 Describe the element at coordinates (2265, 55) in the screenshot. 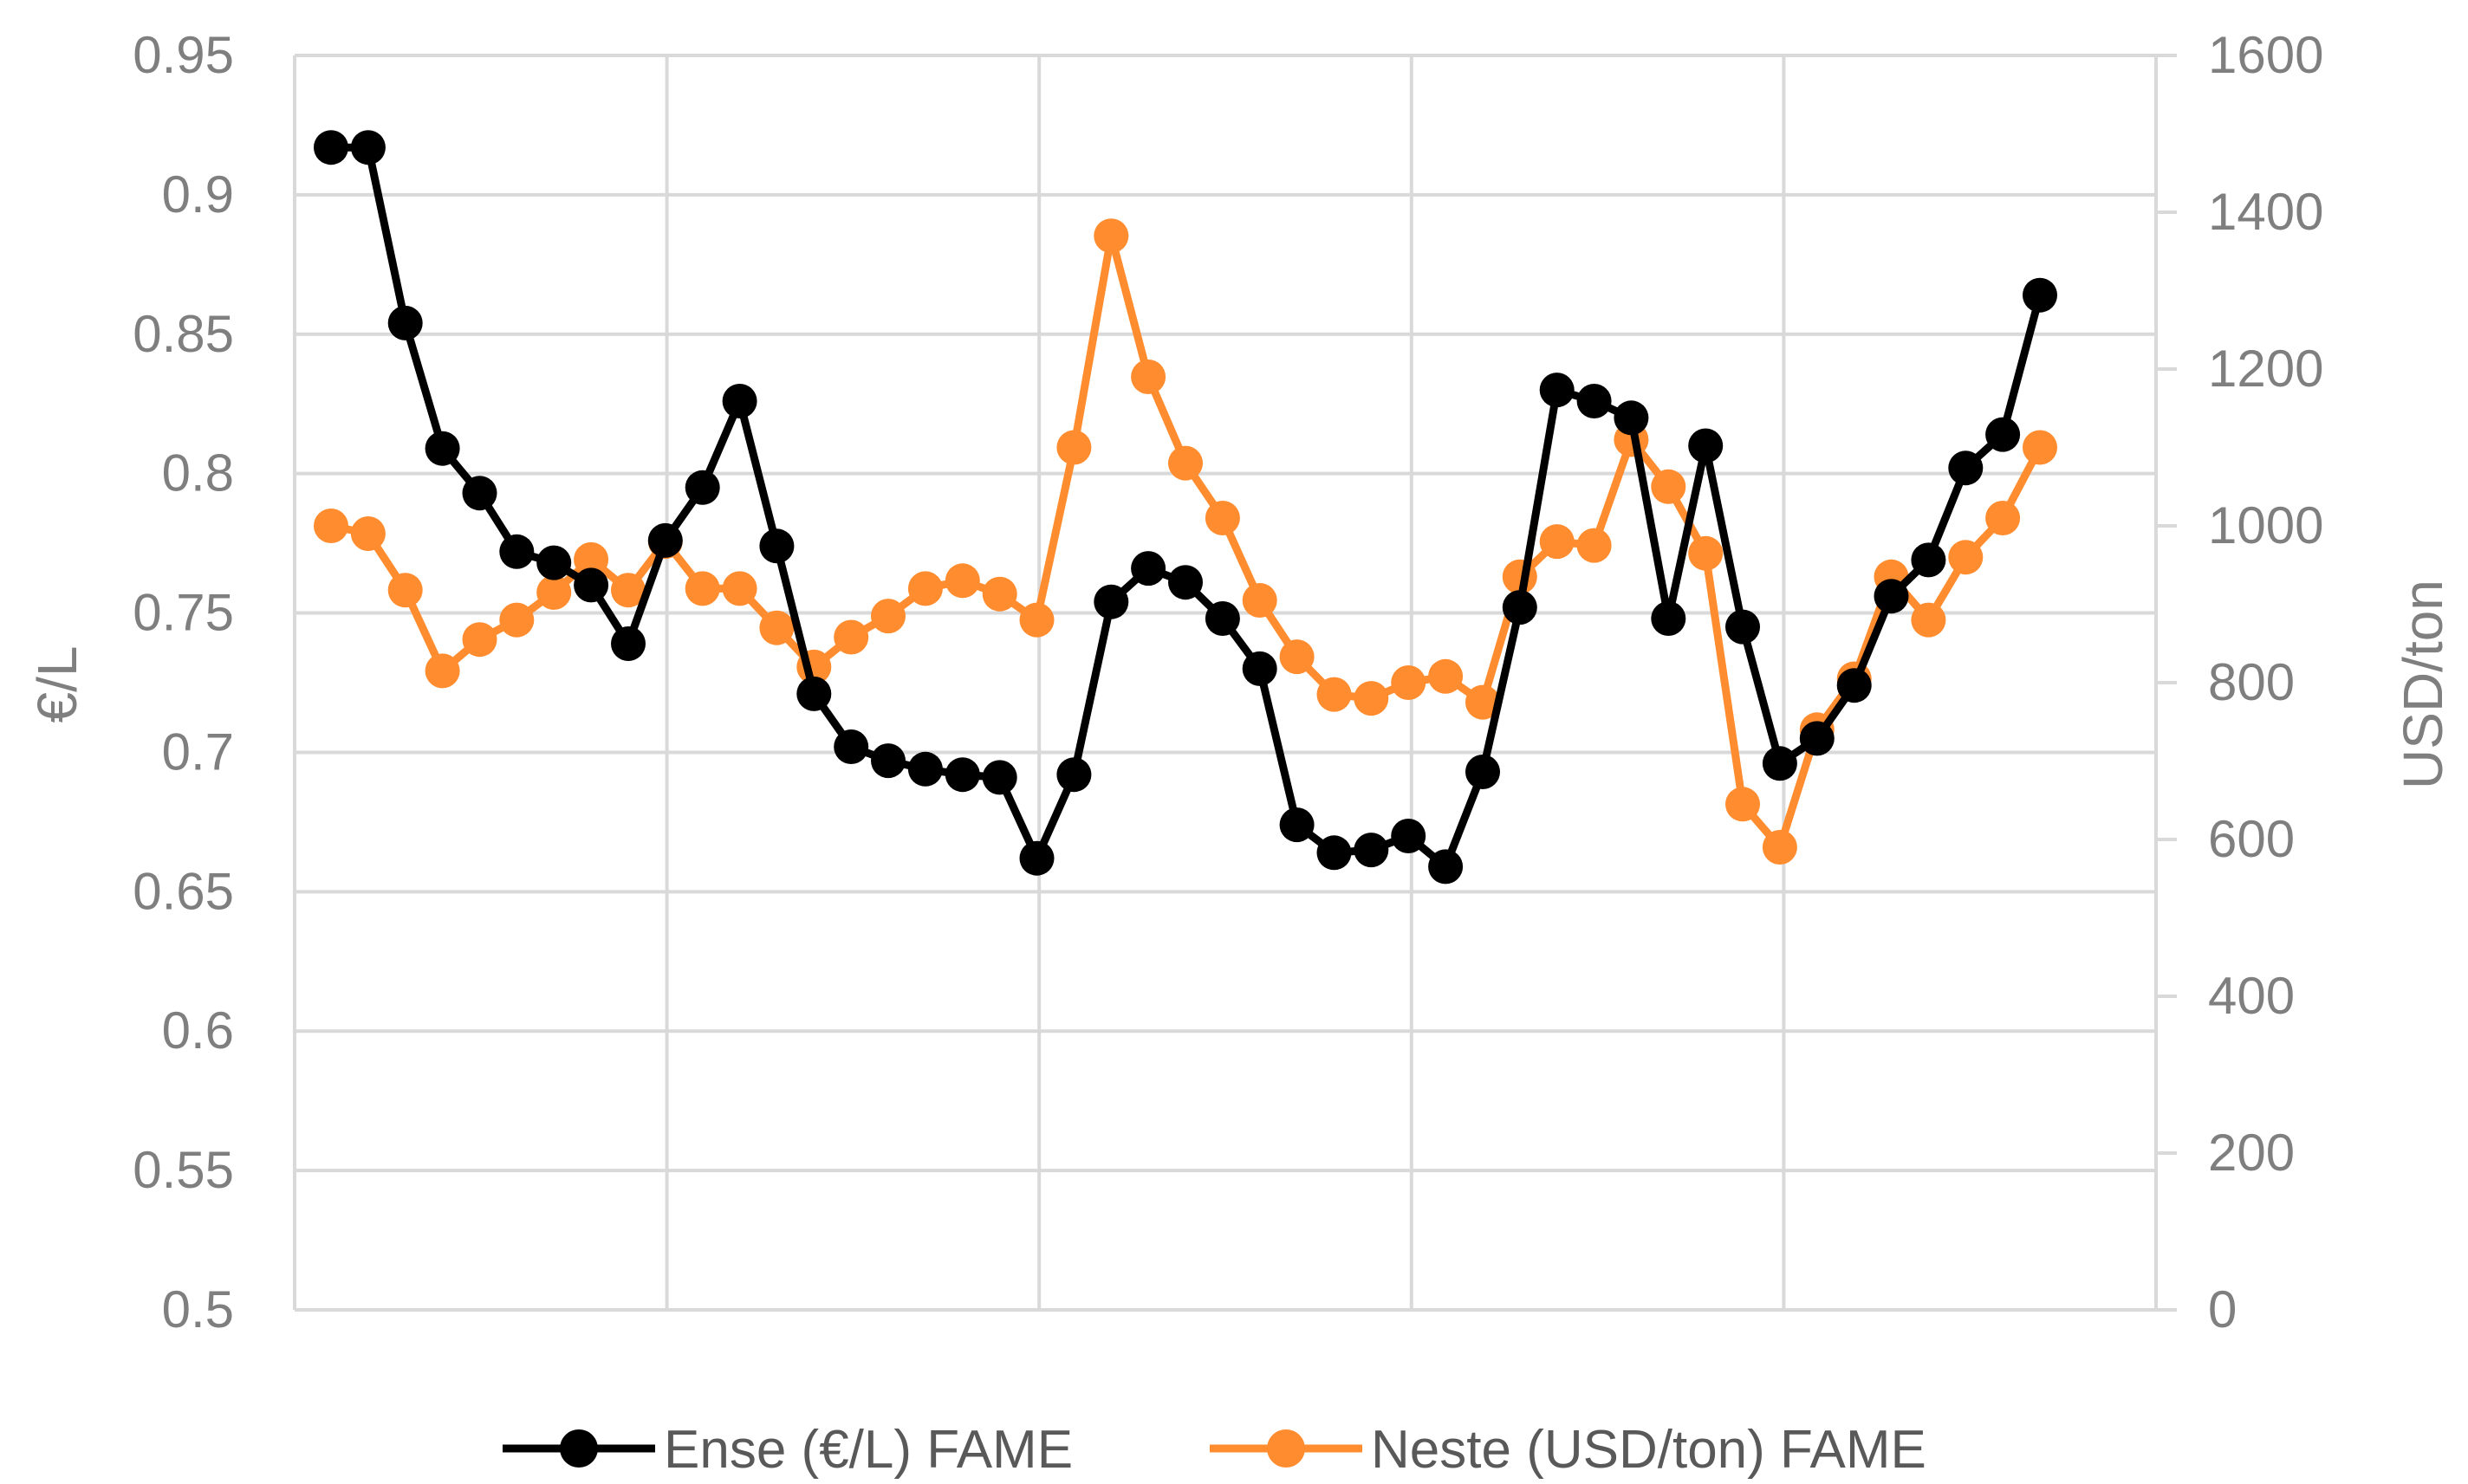

I see `y-right-tick-label: 1600` at that location.